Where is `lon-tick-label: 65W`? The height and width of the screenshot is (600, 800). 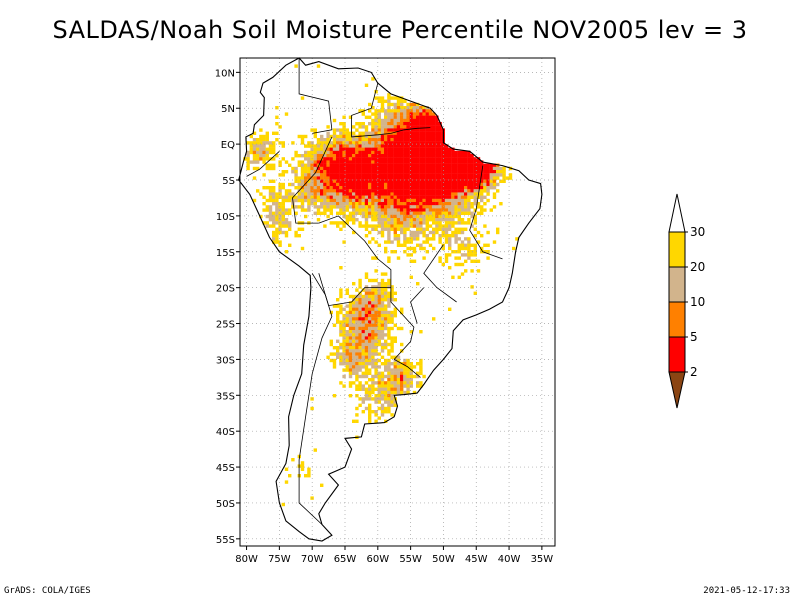 lon-tick-label: 65W is located at coordinates (345, 559).